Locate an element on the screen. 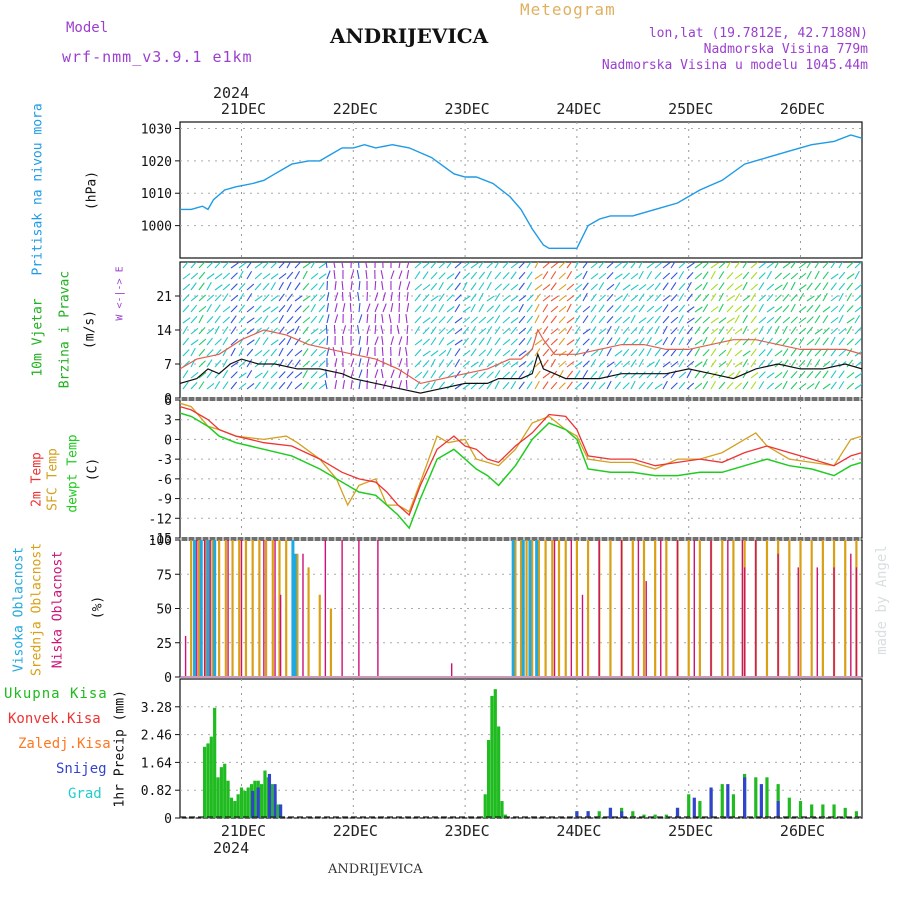  temp-2m-line is located at coordinates (521, 461).